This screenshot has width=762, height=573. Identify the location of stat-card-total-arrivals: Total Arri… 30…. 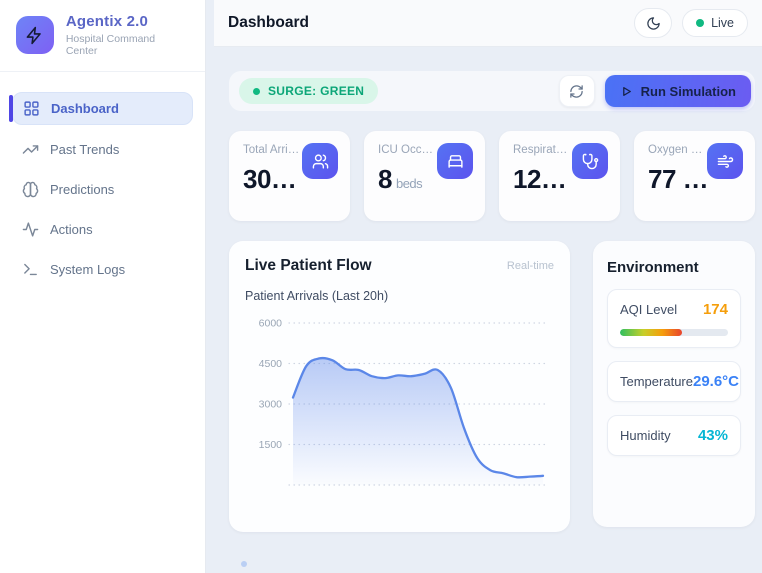
(289, 176).